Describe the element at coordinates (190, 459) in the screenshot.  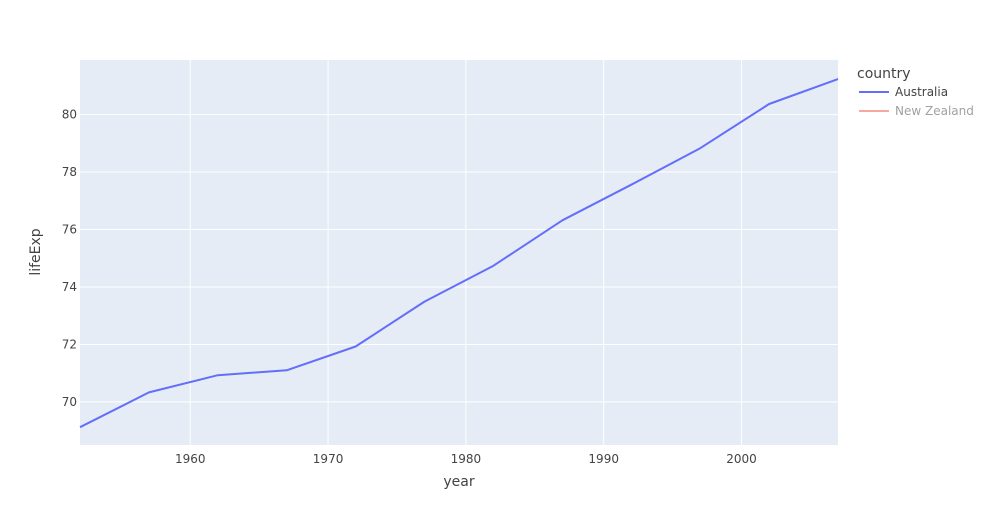
I see `x-tick-label: 1960` at that location.